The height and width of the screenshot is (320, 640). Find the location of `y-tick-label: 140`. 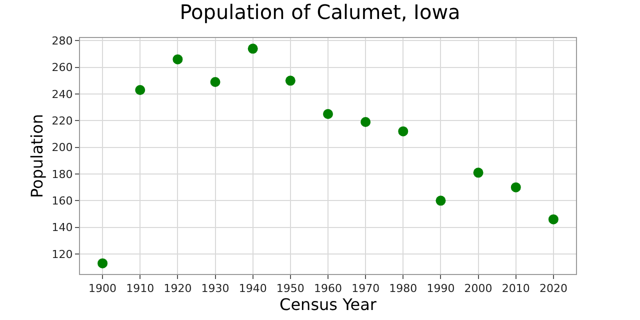

y-tick-label: 140 is located at coordinates (62, 227).